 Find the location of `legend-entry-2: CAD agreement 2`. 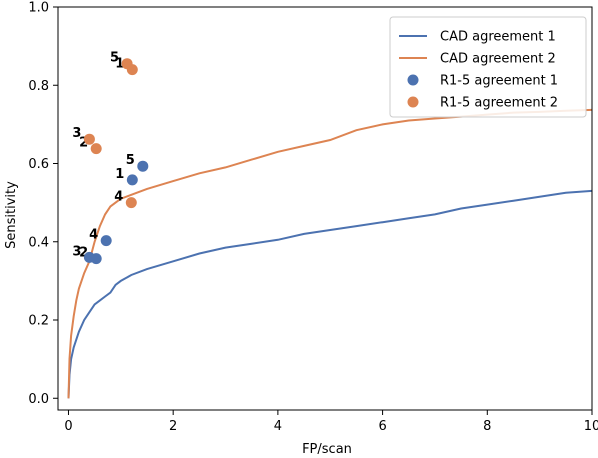

legend-entry-2: CAD agreement 2 is located at coordinates (498, 59).